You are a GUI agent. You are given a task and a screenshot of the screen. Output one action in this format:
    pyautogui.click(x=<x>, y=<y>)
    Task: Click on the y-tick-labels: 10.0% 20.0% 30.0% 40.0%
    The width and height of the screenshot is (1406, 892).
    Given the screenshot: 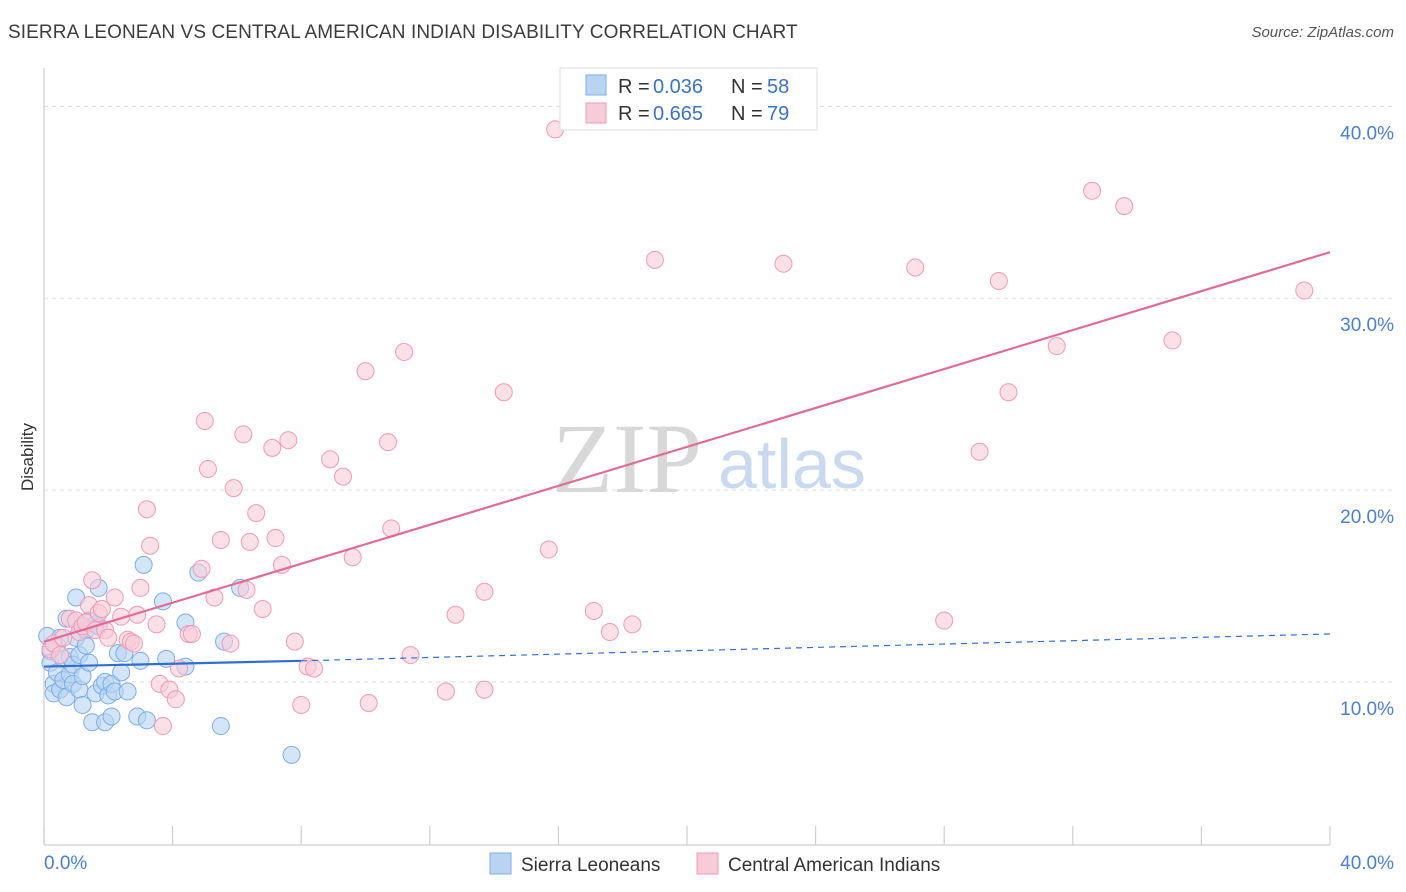 What is the action you would take?
    pyautogui.click(x=1367, y=421)
    